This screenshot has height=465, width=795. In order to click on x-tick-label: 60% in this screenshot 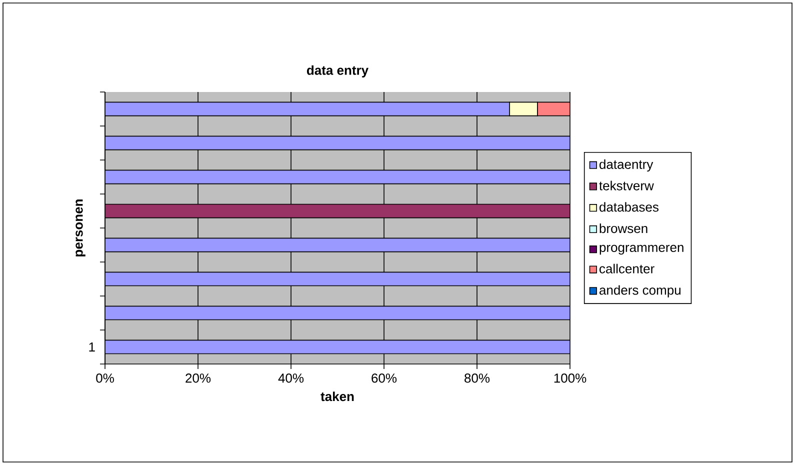, I will do `click(384, 378)`.